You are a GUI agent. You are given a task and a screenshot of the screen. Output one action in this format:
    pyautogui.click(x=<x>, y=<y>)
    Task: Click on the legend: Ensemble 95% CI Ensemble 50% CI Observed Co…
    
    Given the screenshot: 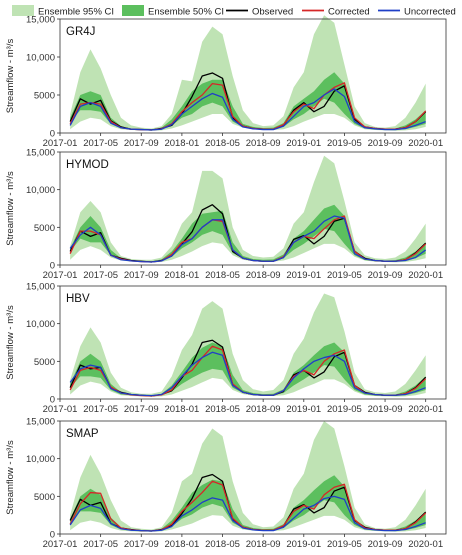 What is the action you would take?
    pyautogui.click(x=234, y=11)
    